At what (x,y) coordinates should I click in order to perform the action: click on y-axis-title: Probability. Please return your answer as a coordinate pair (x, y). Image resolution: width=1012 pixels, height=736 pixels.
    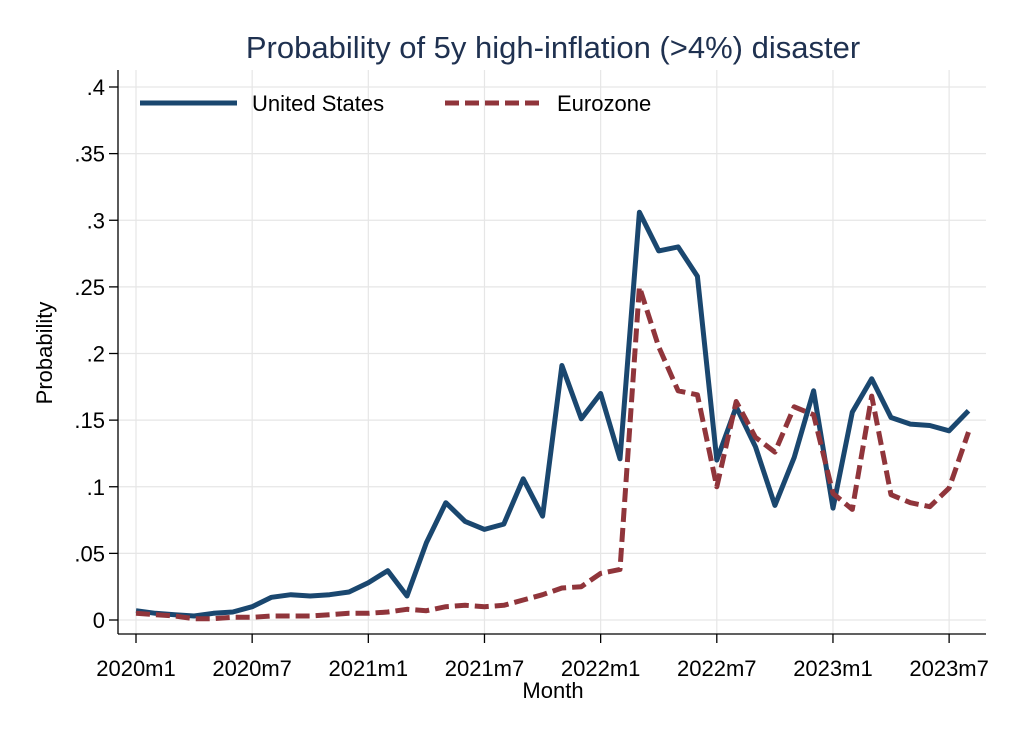
    Looking at the image, I should click on (44, 353).